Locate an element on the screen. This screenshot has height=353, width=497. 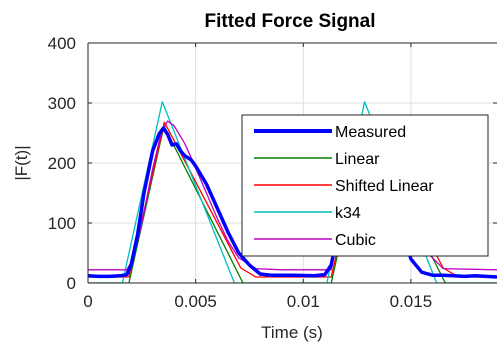
y-tick-label: 200 is located at coordinates (62, 163).